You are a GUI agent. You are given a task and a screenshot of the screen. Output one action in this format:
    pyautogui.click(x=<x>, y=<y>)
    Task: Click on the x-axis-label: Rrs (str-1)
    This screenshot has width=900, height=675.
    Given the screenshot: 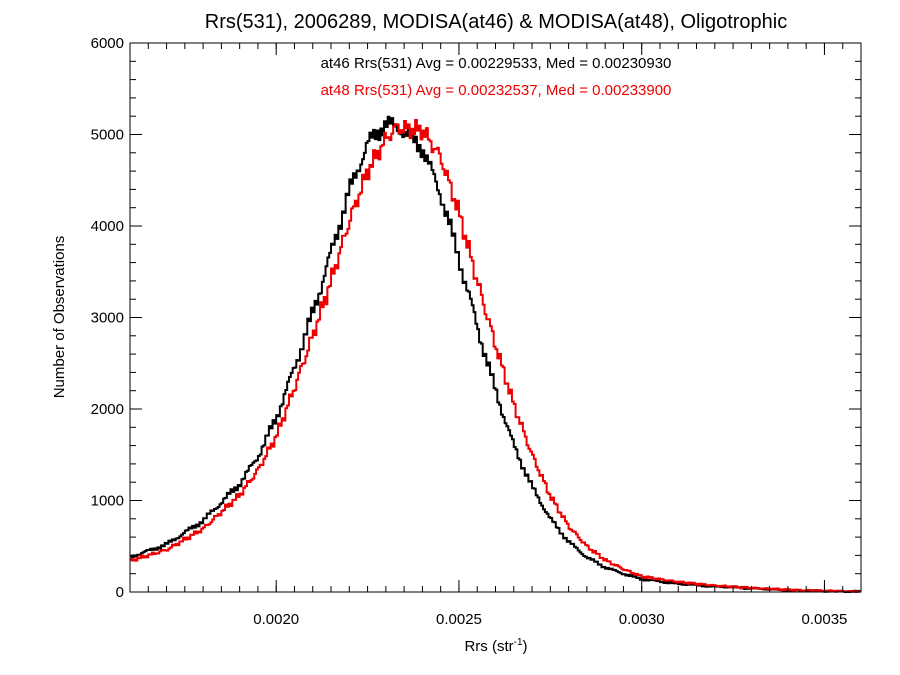 What is the action you would take?
    pyautogui.click(x=495, y=646)
    